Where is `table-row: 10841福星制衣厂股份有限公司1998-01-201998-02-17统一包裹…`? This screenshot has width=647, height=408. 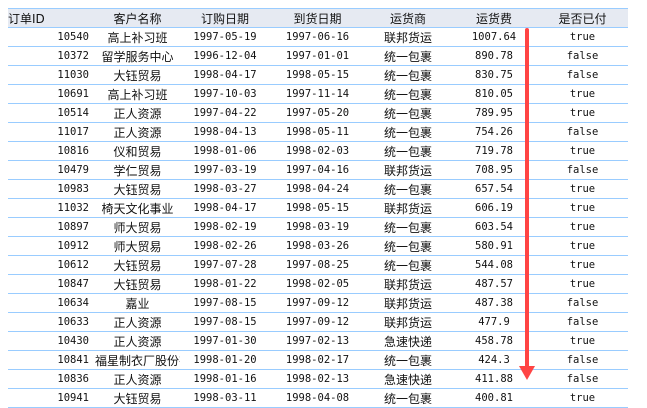
table-row: 10841福星制衣厂股份有限公司1998-01-201998-02-17统一包裹… is located at coordinates (318, 360).